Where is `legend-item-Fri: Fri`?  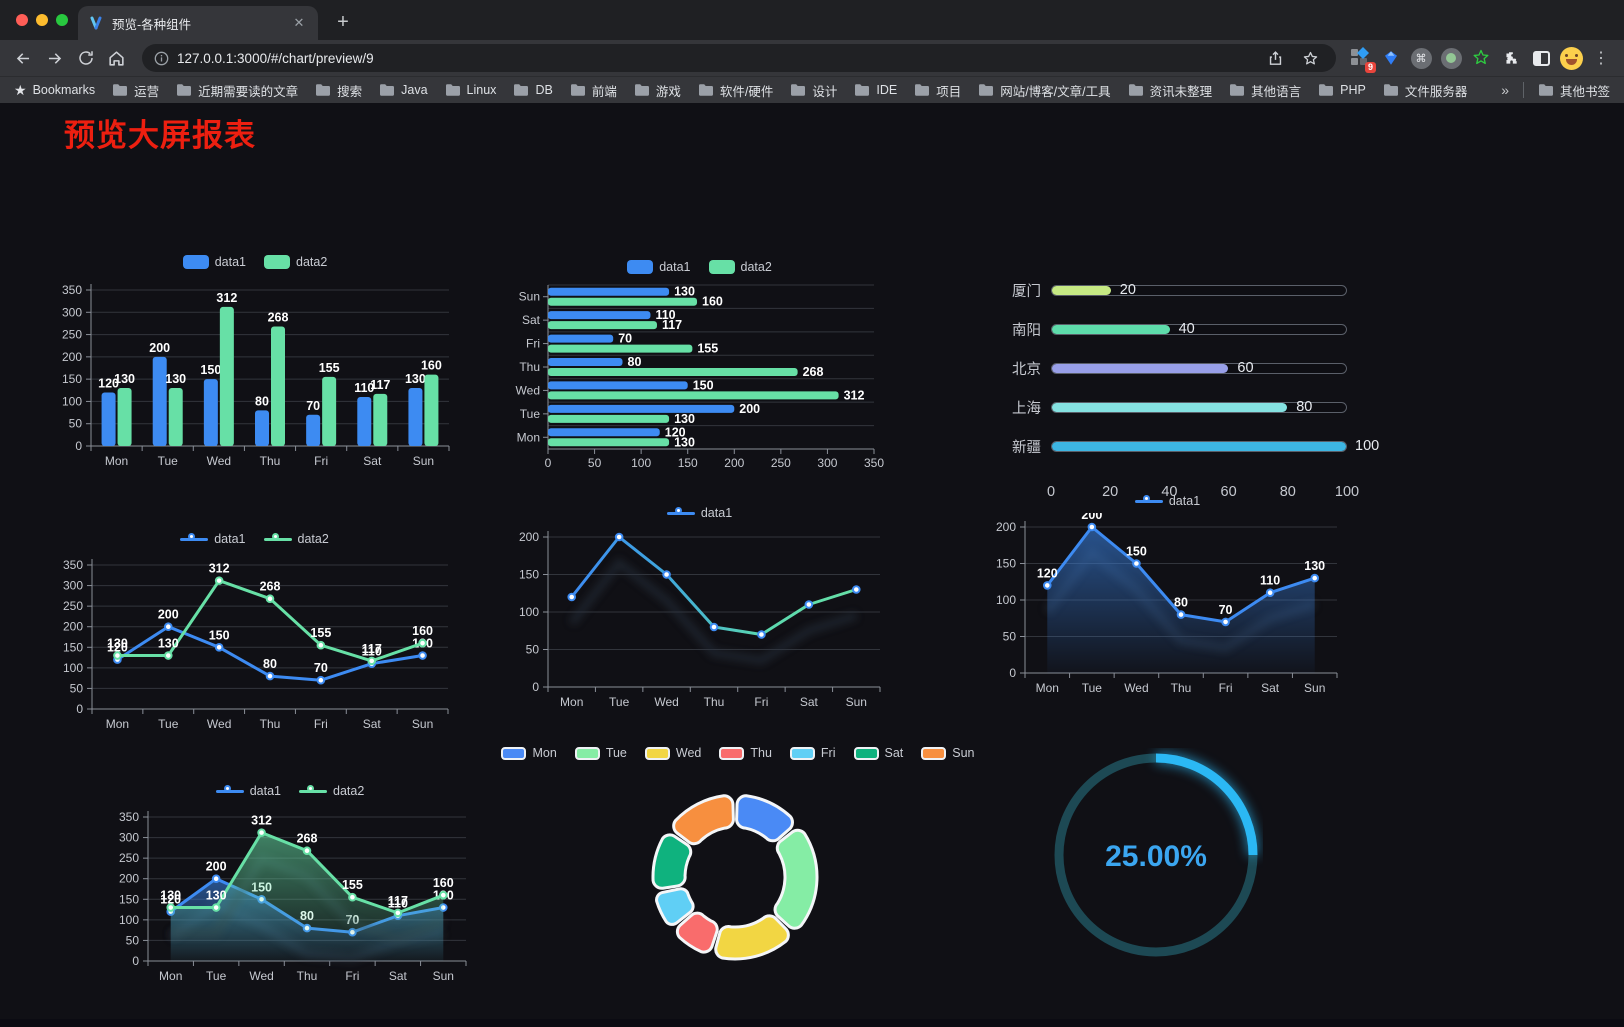 legend-item-Fri: Fri is located at coordinates (812, 753).